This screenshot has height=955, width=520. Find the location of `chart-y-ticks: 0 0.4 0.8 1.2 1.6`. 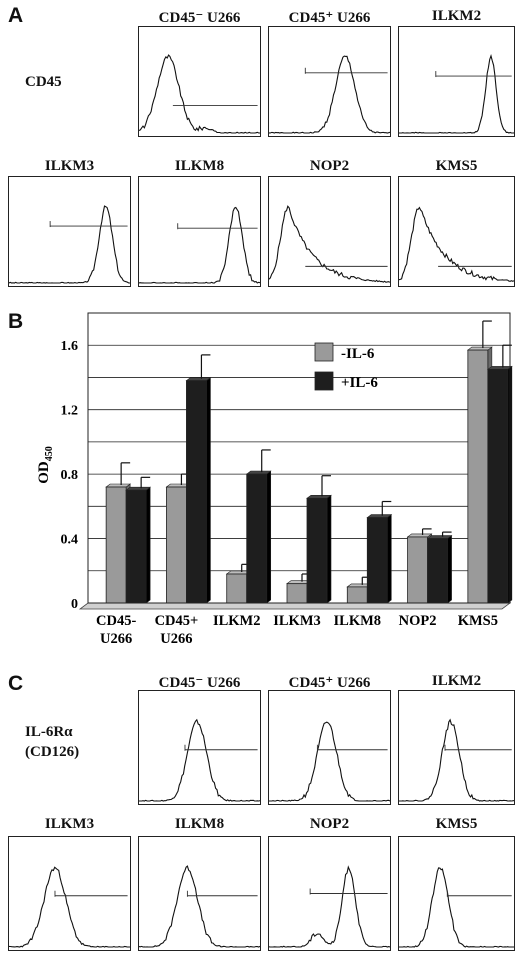

chart-y-ticks: 0 0.4 0.8 1.2 1.6 is located at coordinates (70, 475).